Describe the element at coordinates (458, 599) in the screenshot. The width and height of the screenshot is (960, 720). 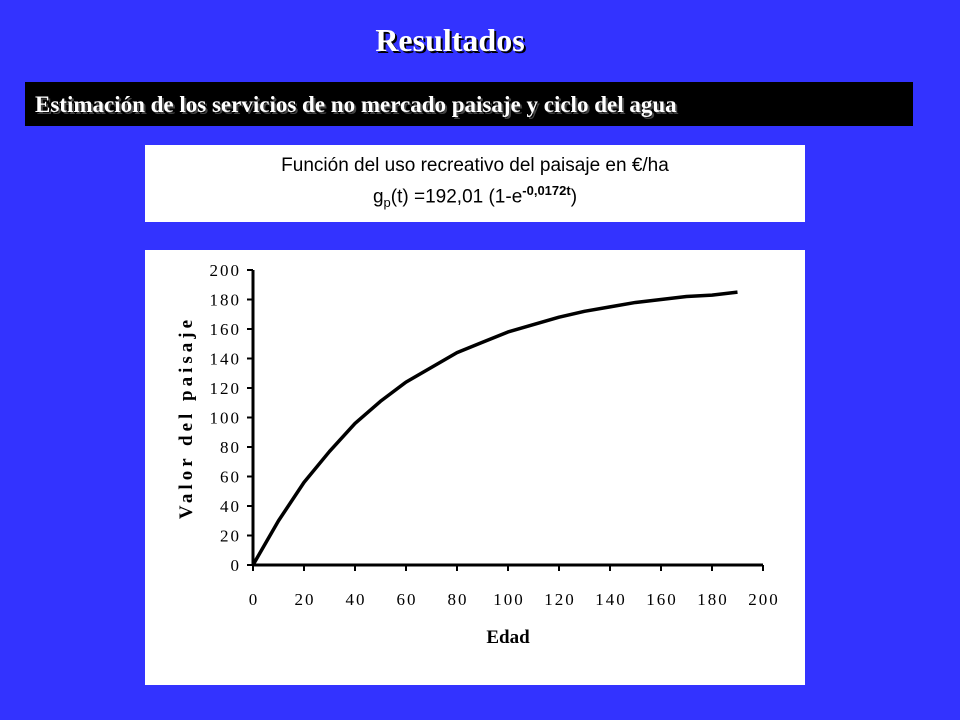
I see `x-tick-label: 80` at that location.